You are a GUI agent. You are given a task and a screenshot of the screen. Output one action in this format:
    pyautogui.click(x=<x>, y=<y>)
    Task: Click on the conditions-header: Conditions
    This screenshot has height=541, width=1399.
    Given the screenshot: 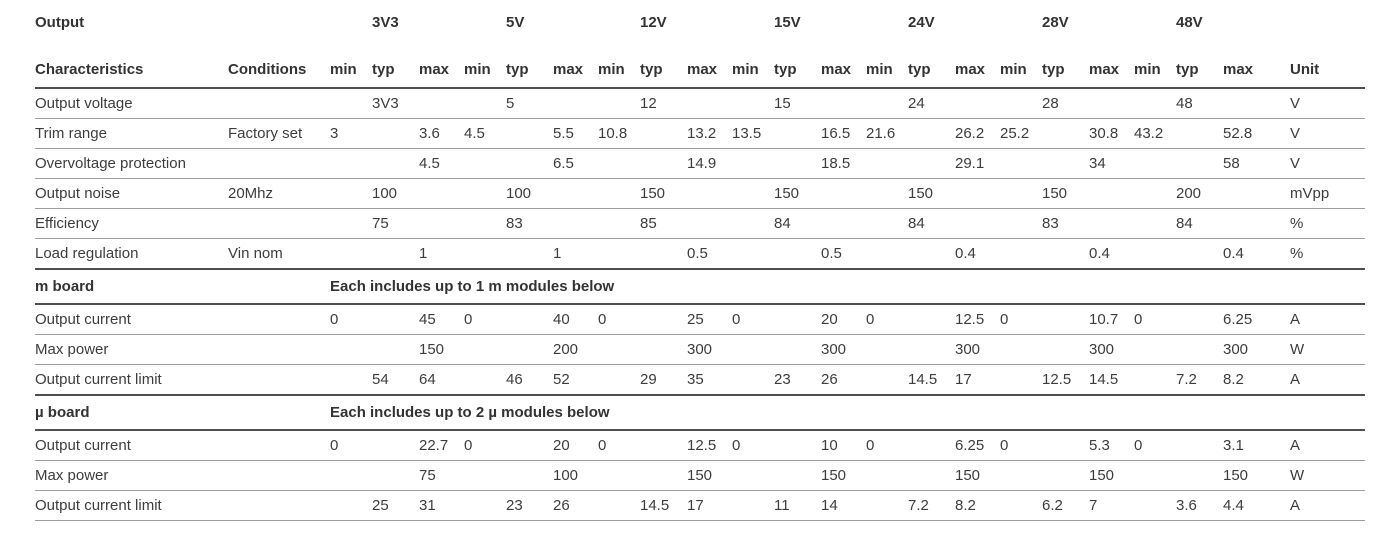 What is the action you would take?
    pyautogui.click(x=279, y=68)
    